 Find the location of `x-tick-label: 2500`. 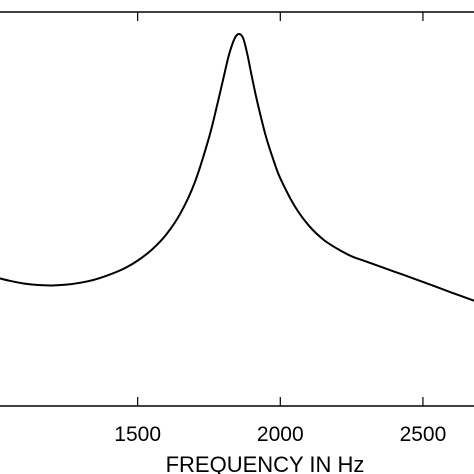

x-tick-label: 2500 is located at coordinates (423, 434).